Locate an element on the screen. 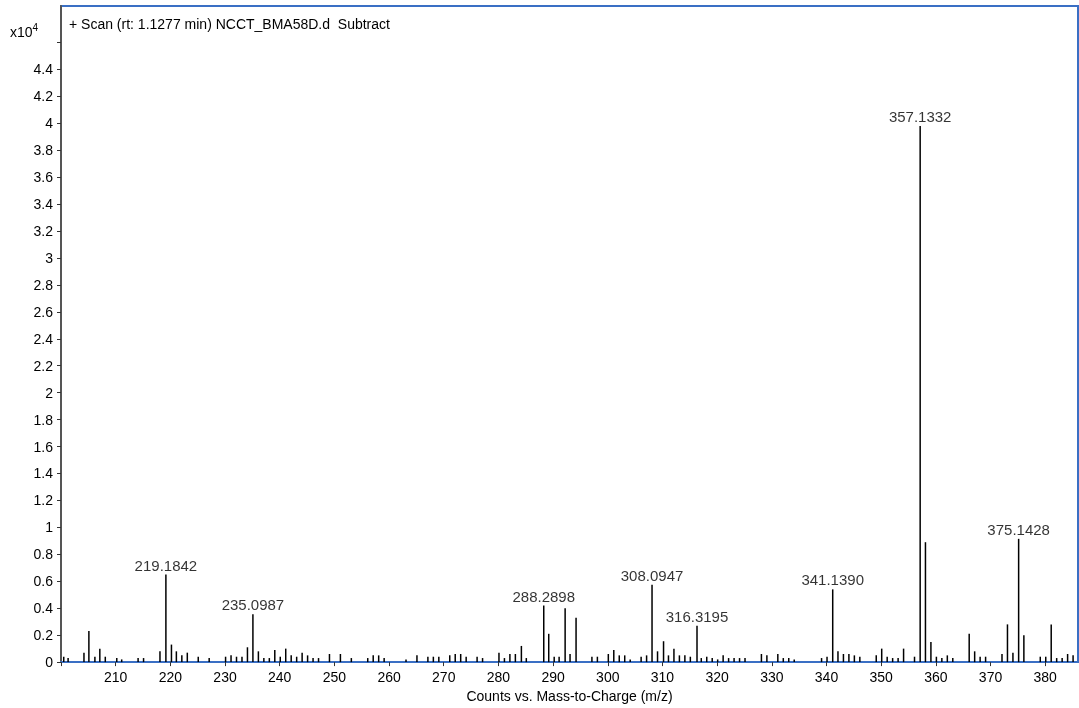 This screenshot has width=1079, height=708. y-tick-label: 3.8 is located at coordinates (43, 150).